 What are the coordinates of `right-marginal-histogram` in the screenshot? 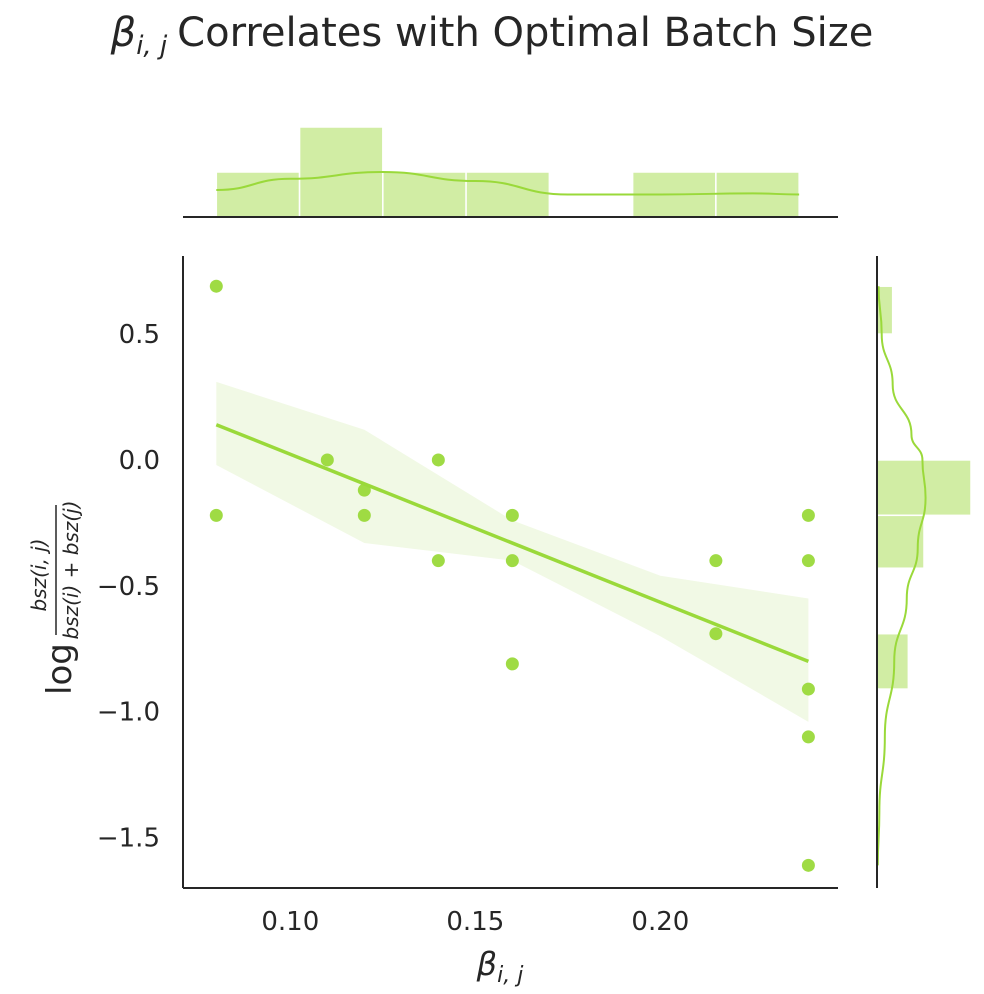 It's located at (924, 575).